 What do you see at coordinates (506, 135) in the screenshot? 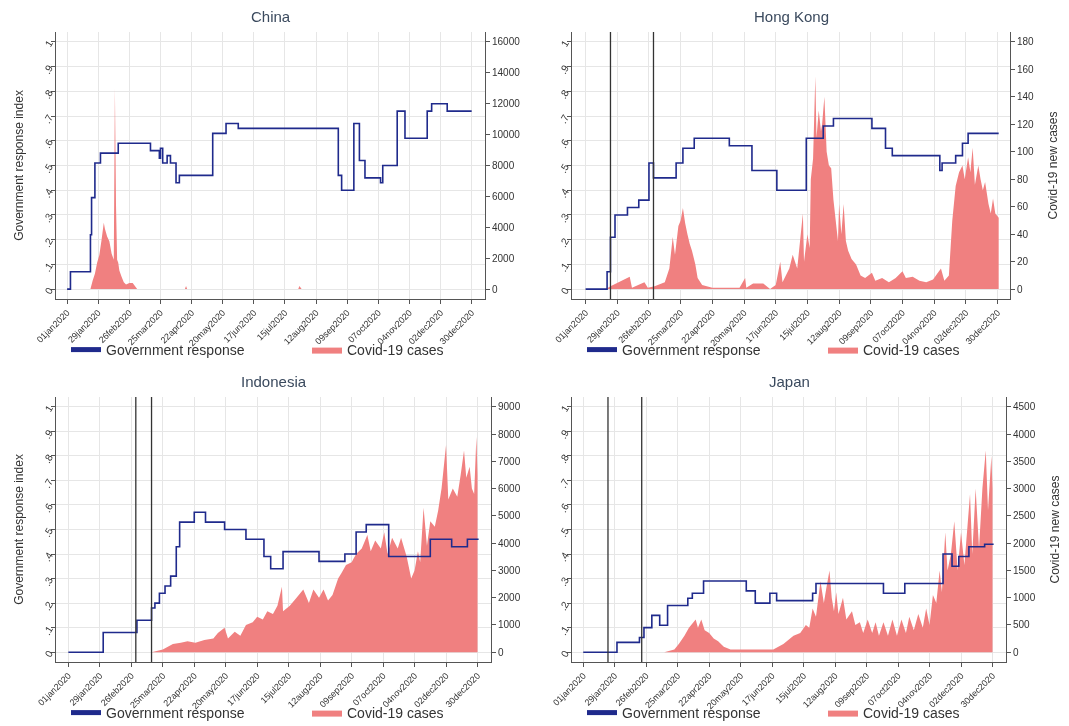
I see `y2-tick-label: 10000` at bounding box center [506, 135].